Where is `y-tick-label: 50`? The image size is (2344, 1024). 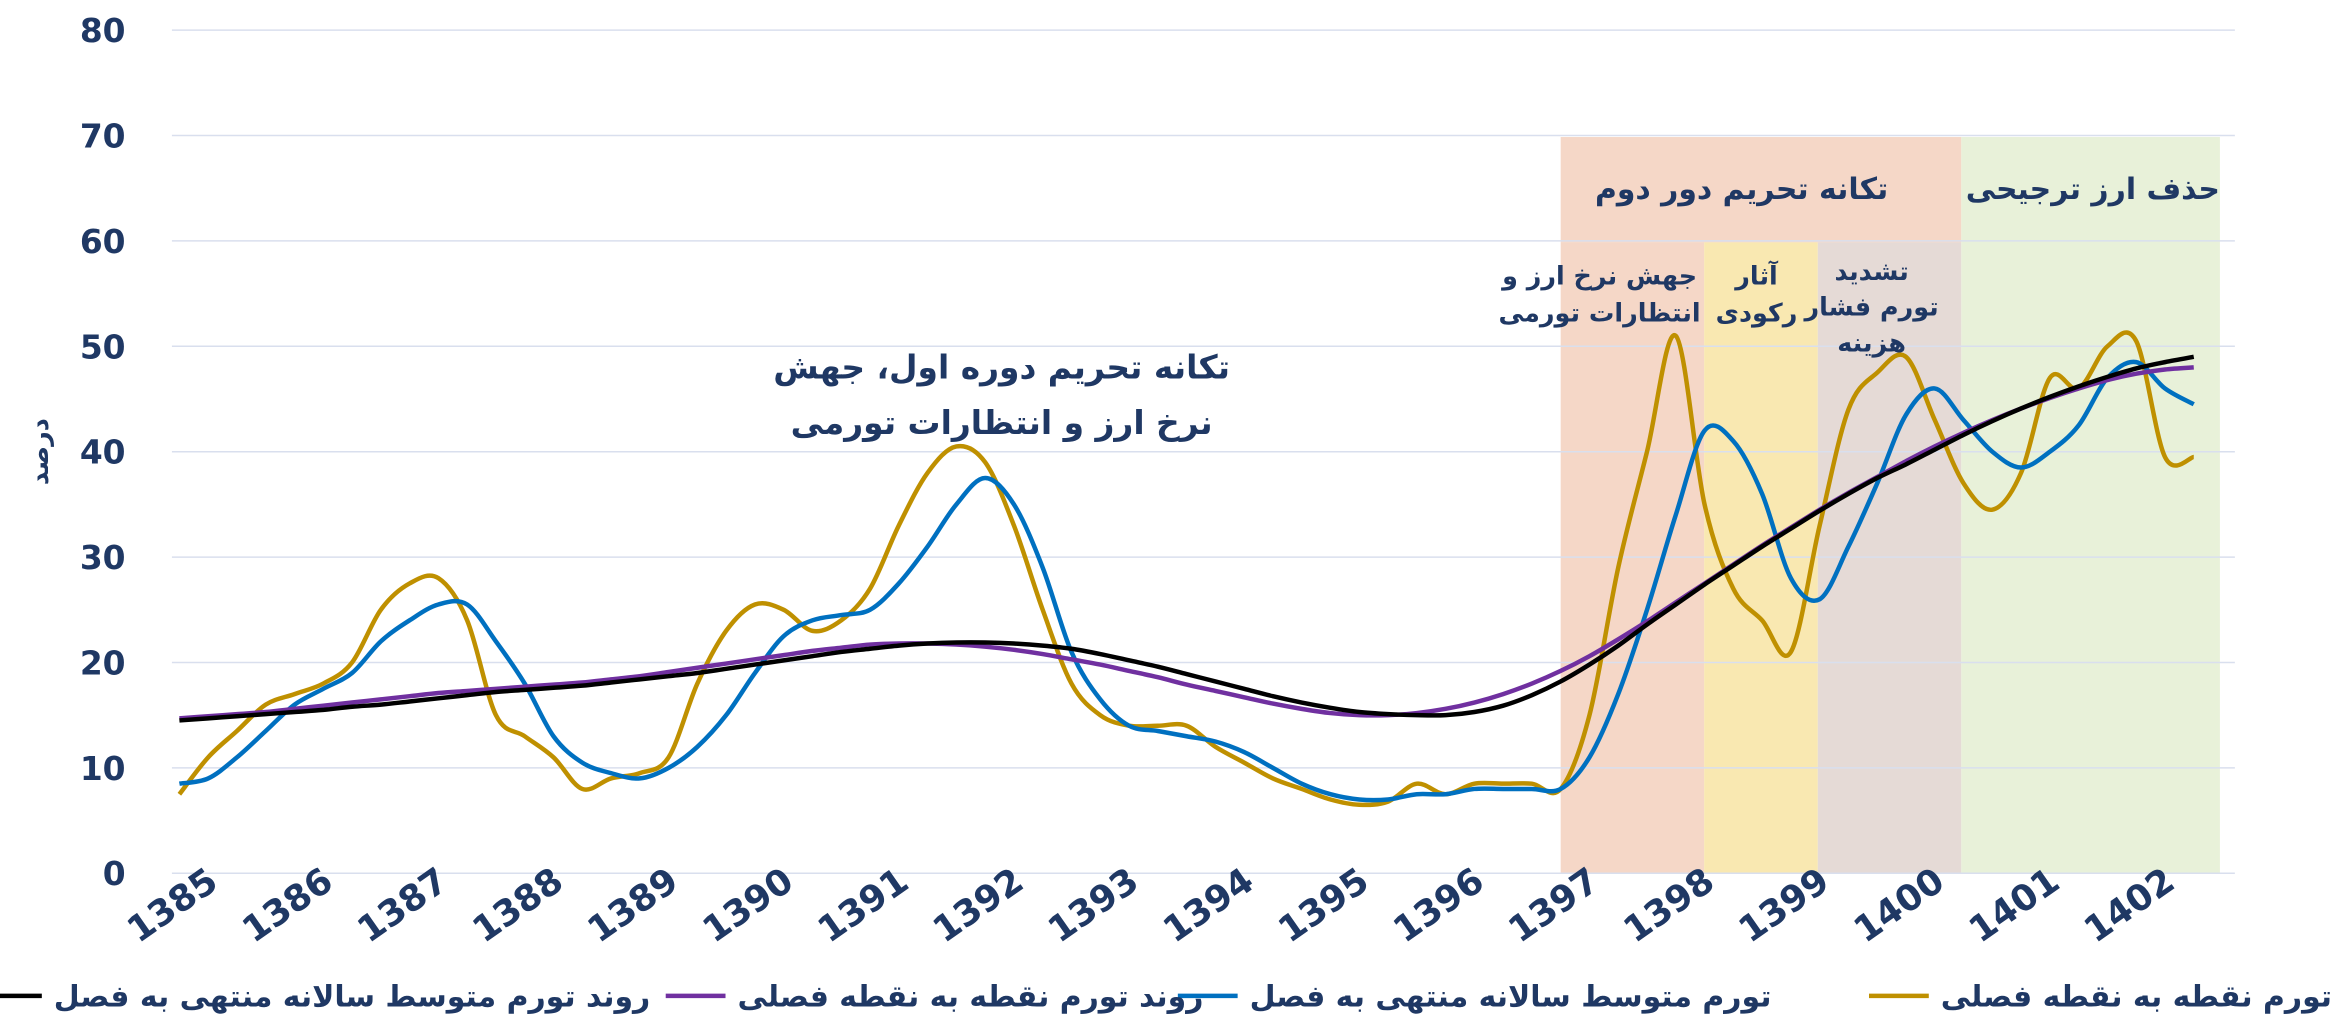
y-tick-label: 50 is located at coordinates (103, 346).